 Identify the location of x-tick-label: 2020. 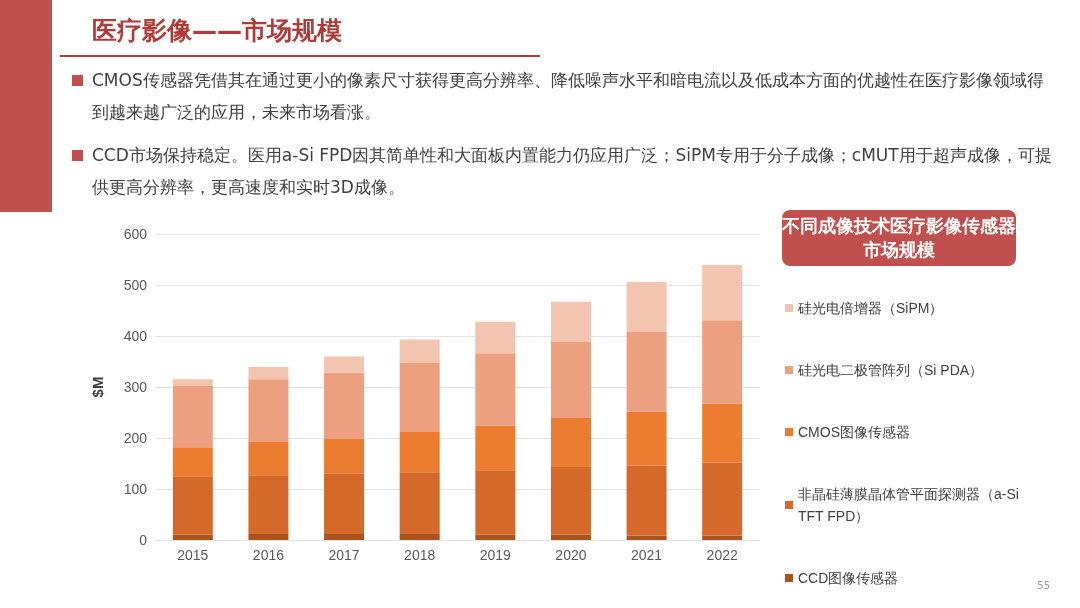
(571, 555).